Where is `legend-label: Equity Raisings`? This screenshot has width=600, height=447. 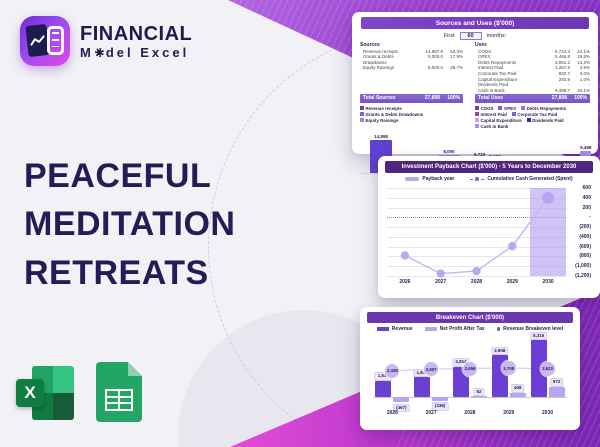
legend-label: Equity Raisings is located at coordinates (382, 120).